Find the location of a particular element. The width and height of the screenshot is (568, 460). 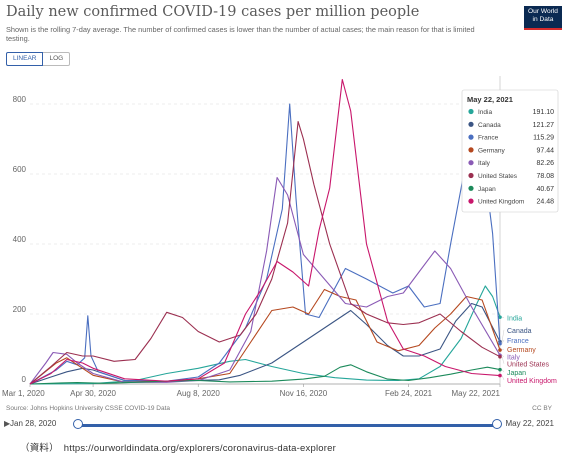

logo-line1: Our World is located at coordinates (543, 11).